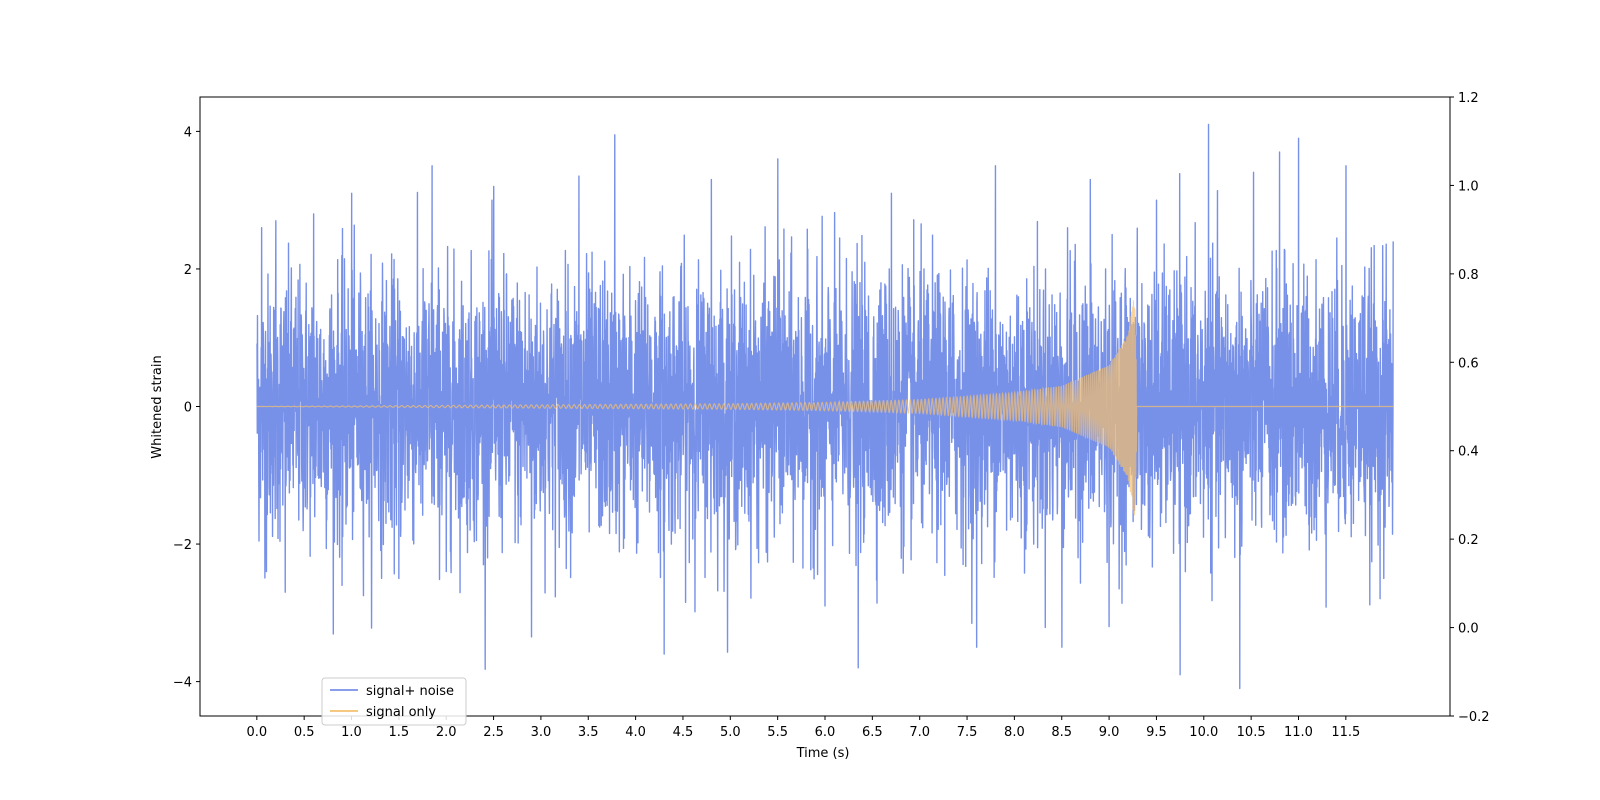 Image resolution: width=1600 pixels, height=800 pixels. I want to click on x-tick-label: 0.0, so click(256, 732).